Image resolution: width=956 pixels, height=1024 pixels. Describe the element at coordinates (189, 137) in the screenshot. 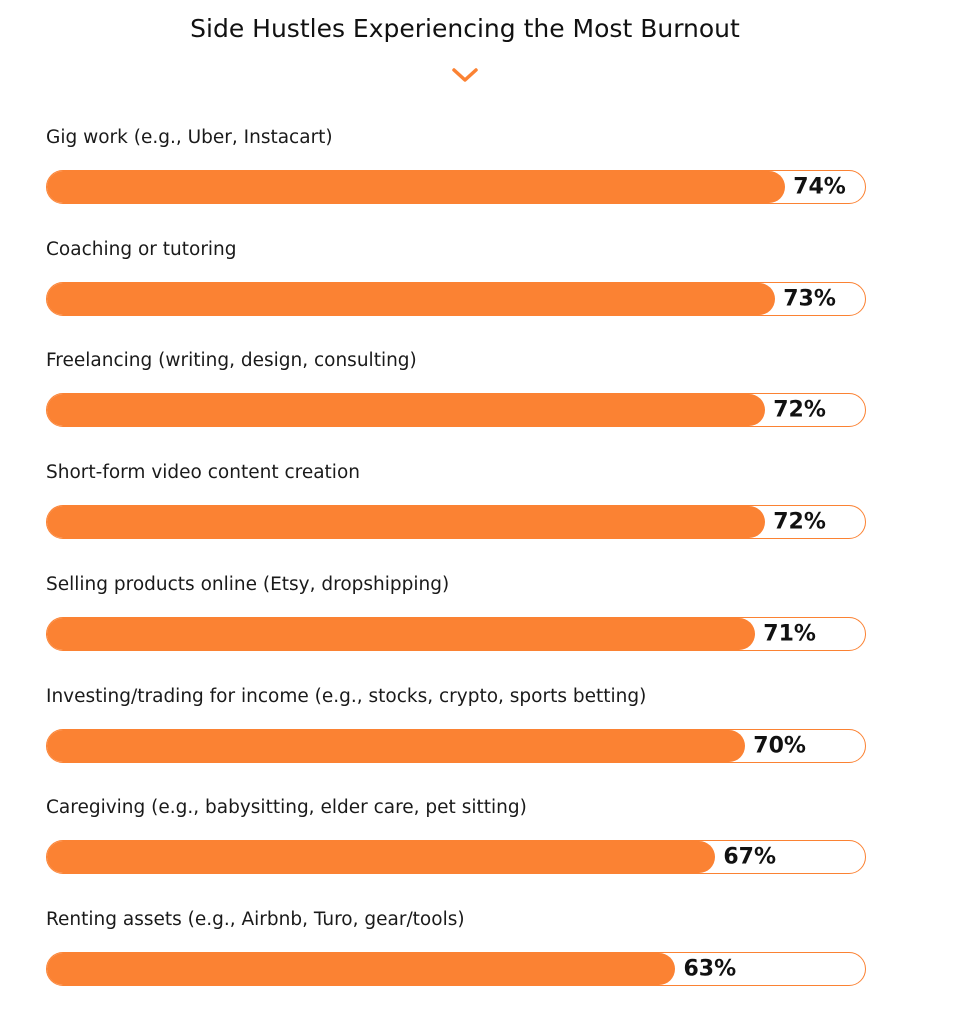

I see `bar-category-label: Gig work (e.g., Uber, Instacart)` at that location.